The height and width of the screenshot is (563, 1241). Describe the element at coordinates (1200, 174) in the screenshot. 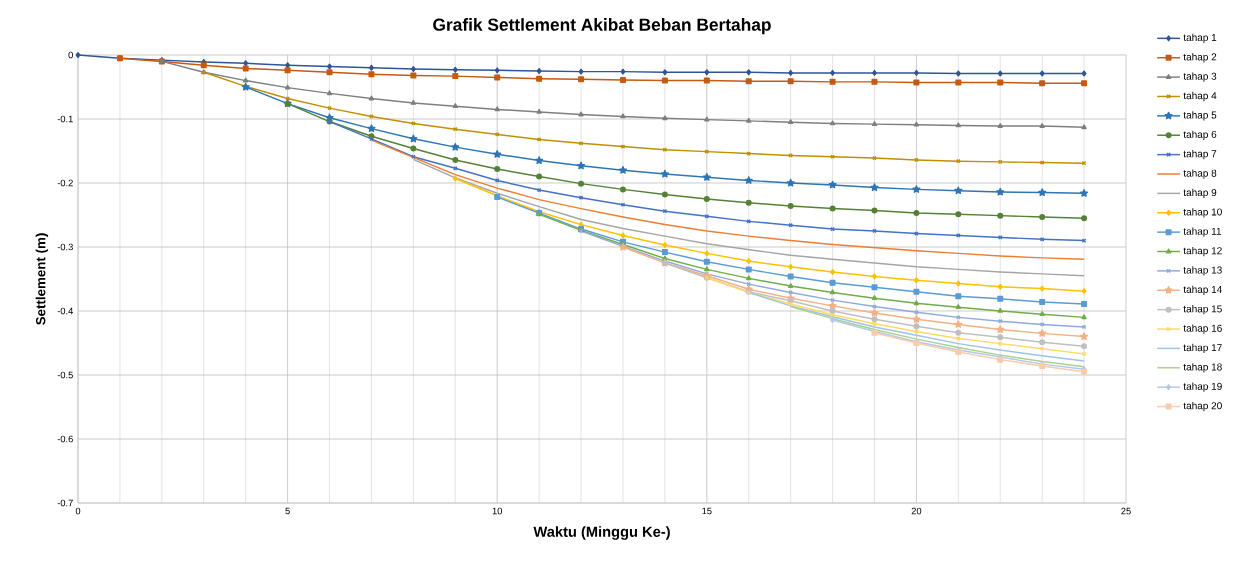

I see `legend-label: tahap 8` at that location.